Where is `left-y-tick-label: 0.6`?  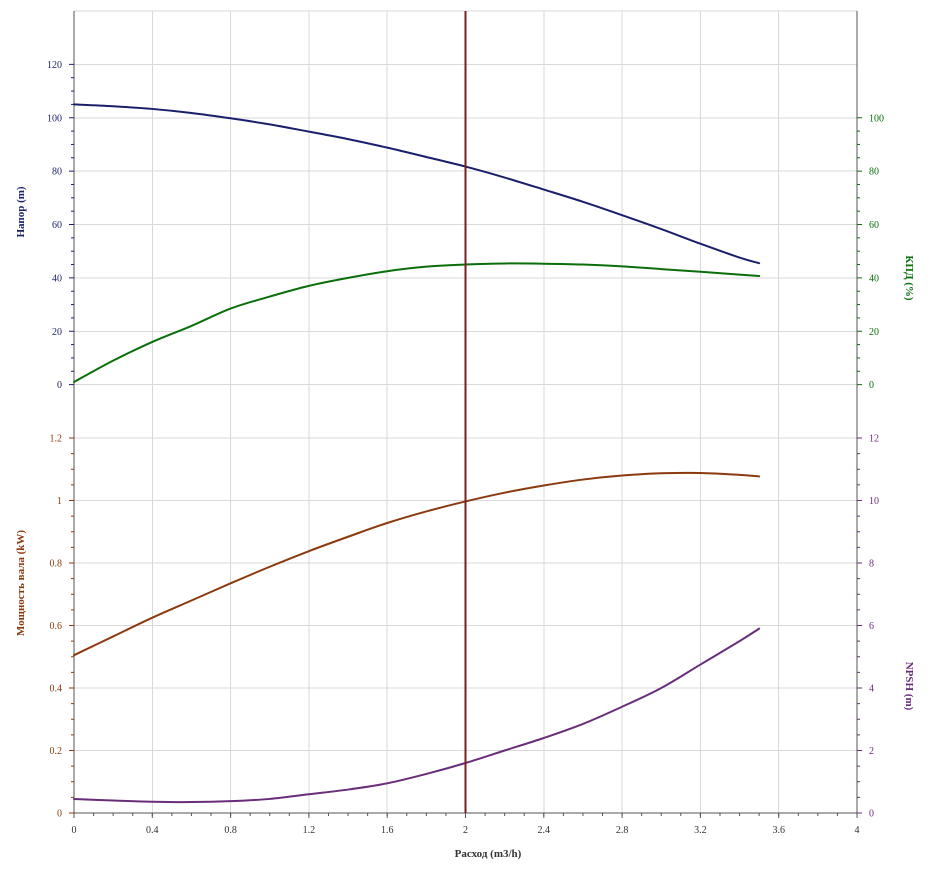
left-y-tick-label: 0.6 is located at coordinates (56, 626).